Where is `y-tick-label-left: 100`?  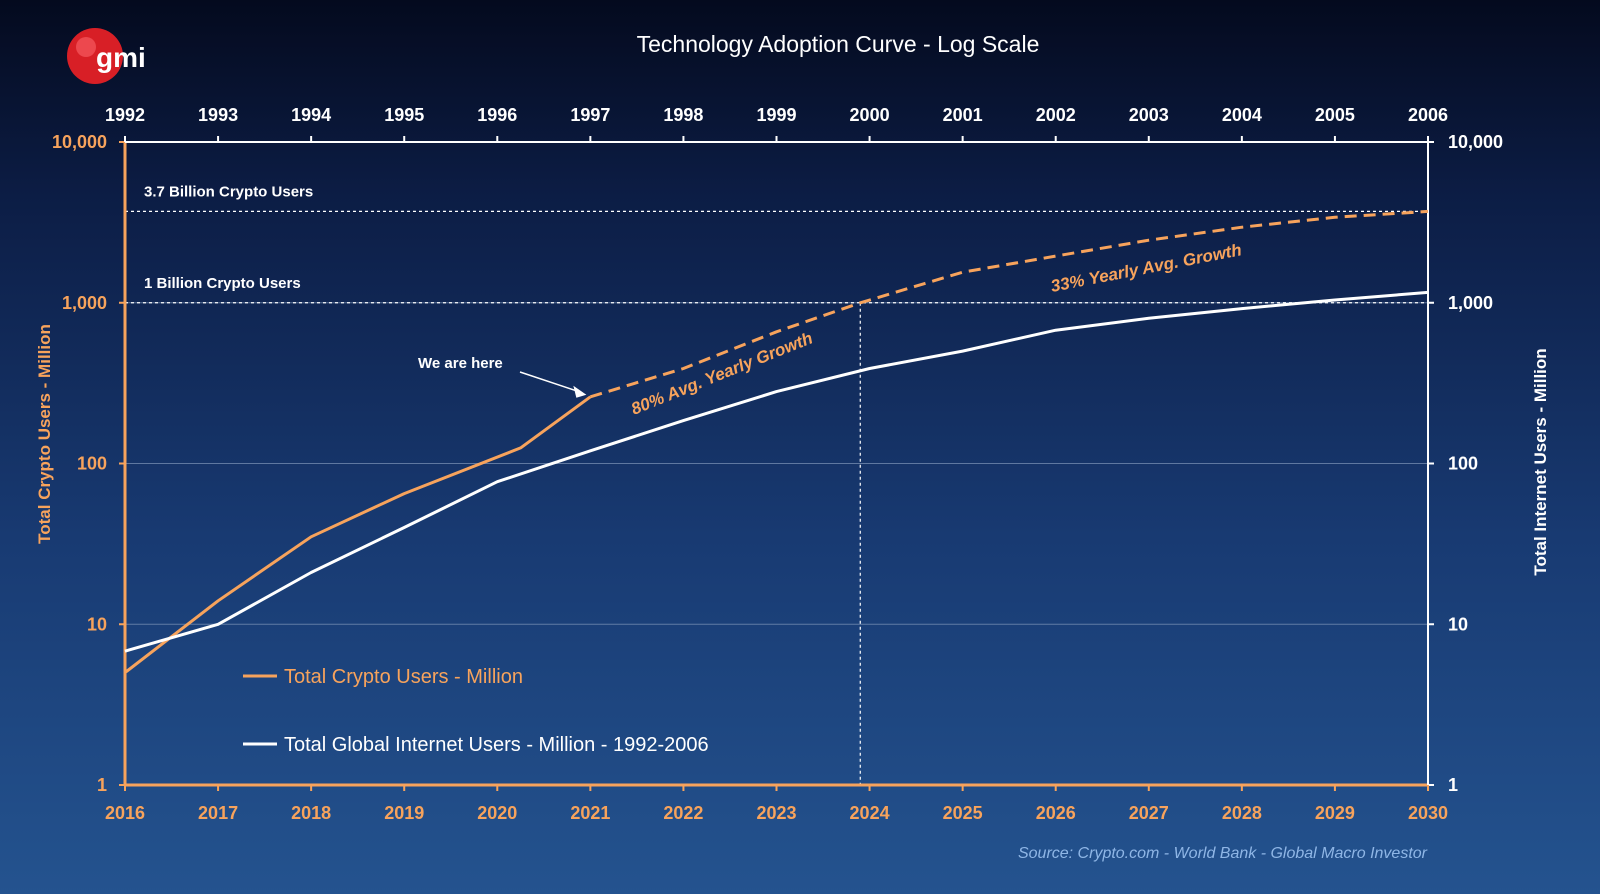 y-tick-label-left: 100 is located at coordinates (92, 464).